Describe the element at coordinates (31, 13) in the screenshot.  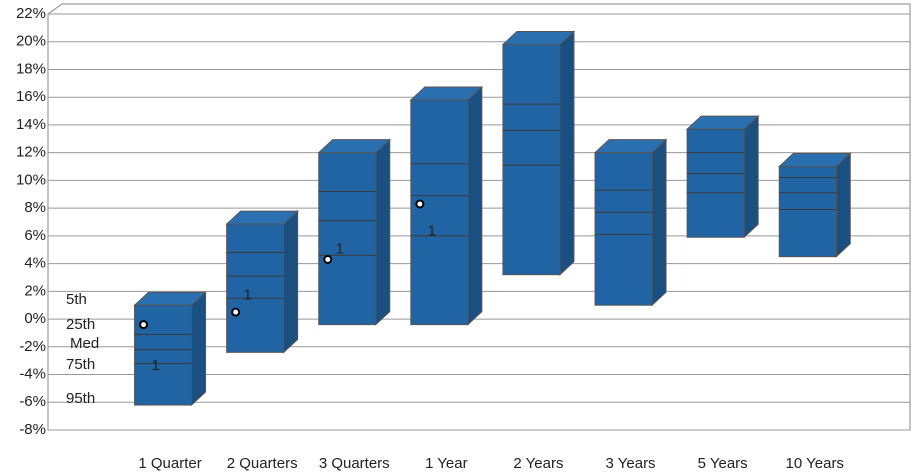
I see `y-tick-label: 22%` at that location.